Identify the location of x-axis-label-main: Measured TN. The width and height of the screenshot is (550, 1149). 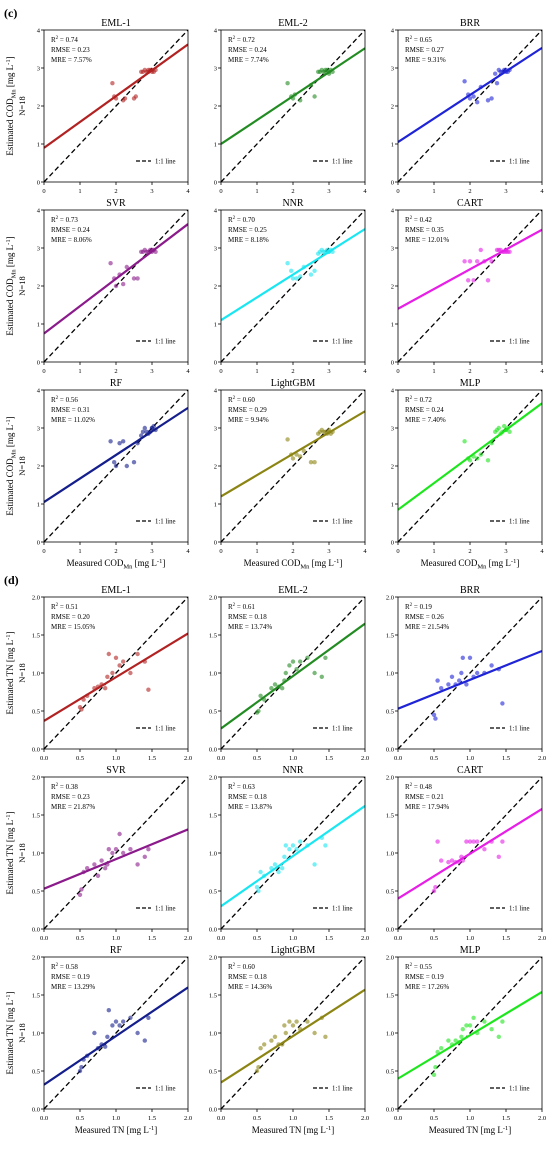
(100, 1130).